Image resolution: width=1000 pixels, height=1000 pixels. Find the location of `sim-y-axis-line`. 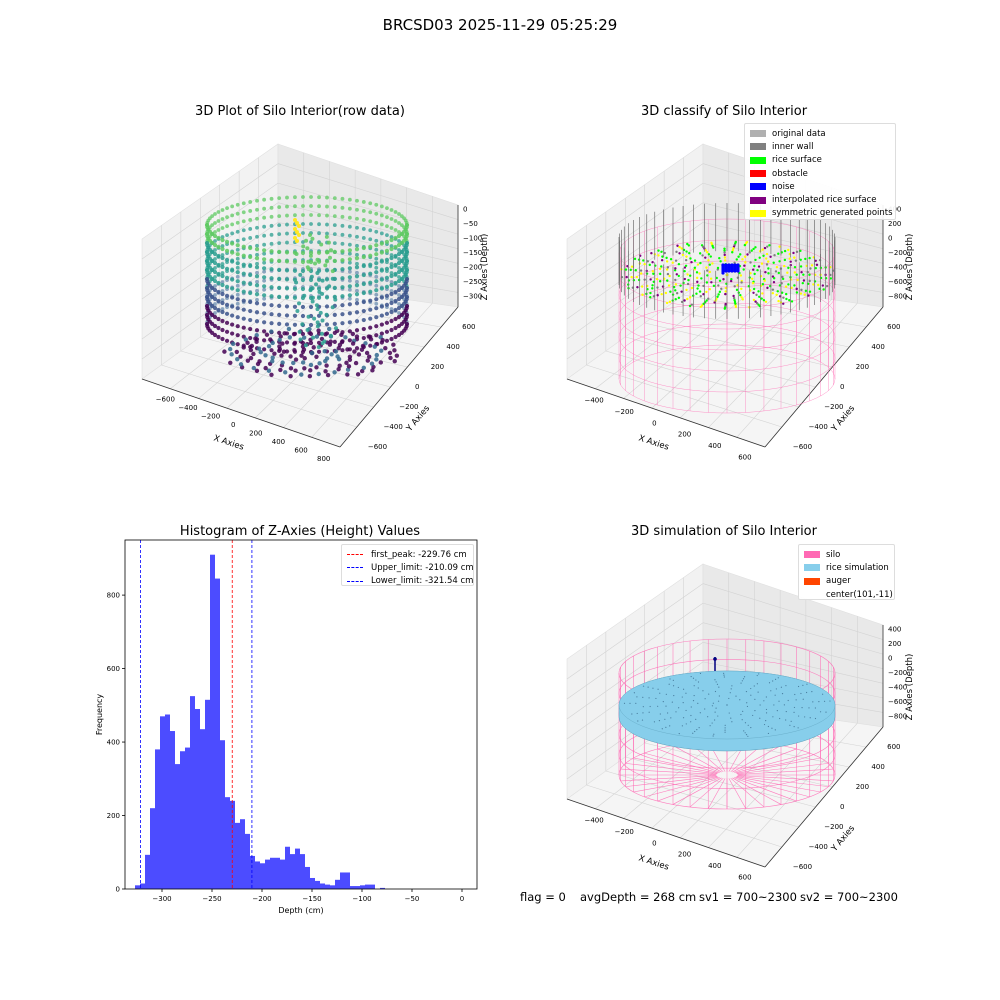

sim-y-axis-line is located at coordinates (824, 797).